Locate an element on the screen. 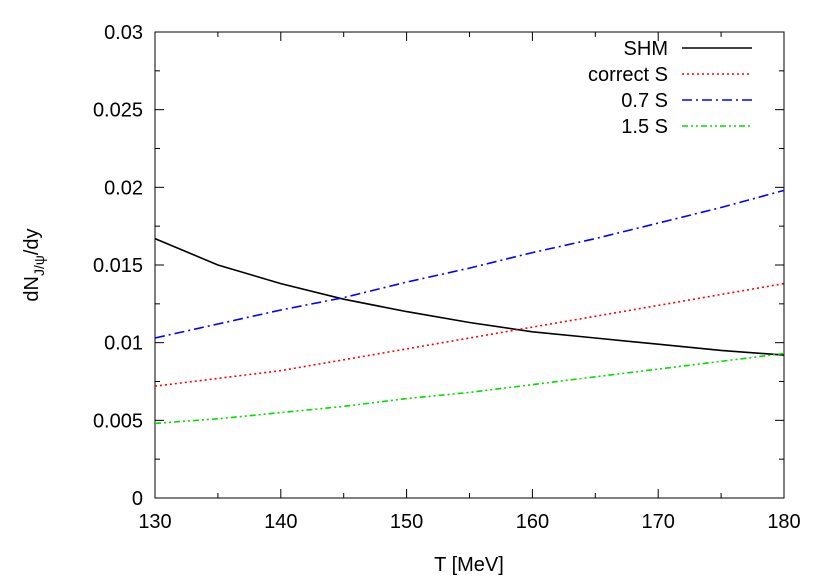 Image resolution: width=830 pixels, height=586 pixels. x-axis-label: T [MeV] is located at coordinates (469, 565).